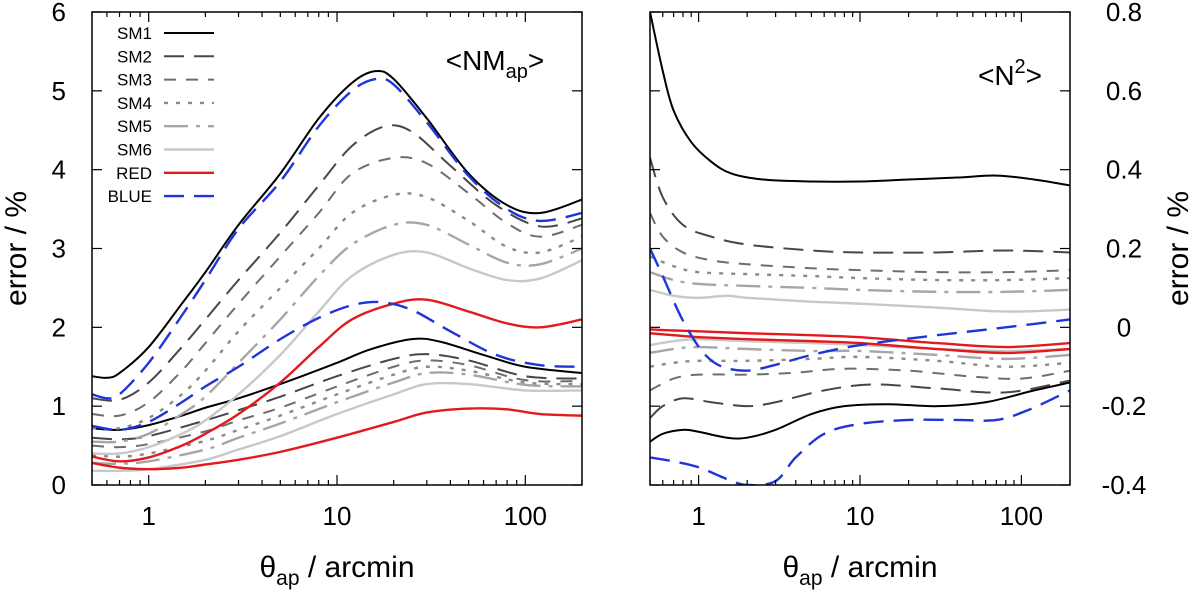 This screenshot has height=597, width=1200. Describe the element at coordinates (1124, 406) in the screenshot. I see `y-tick-label: -0.2` at that location.